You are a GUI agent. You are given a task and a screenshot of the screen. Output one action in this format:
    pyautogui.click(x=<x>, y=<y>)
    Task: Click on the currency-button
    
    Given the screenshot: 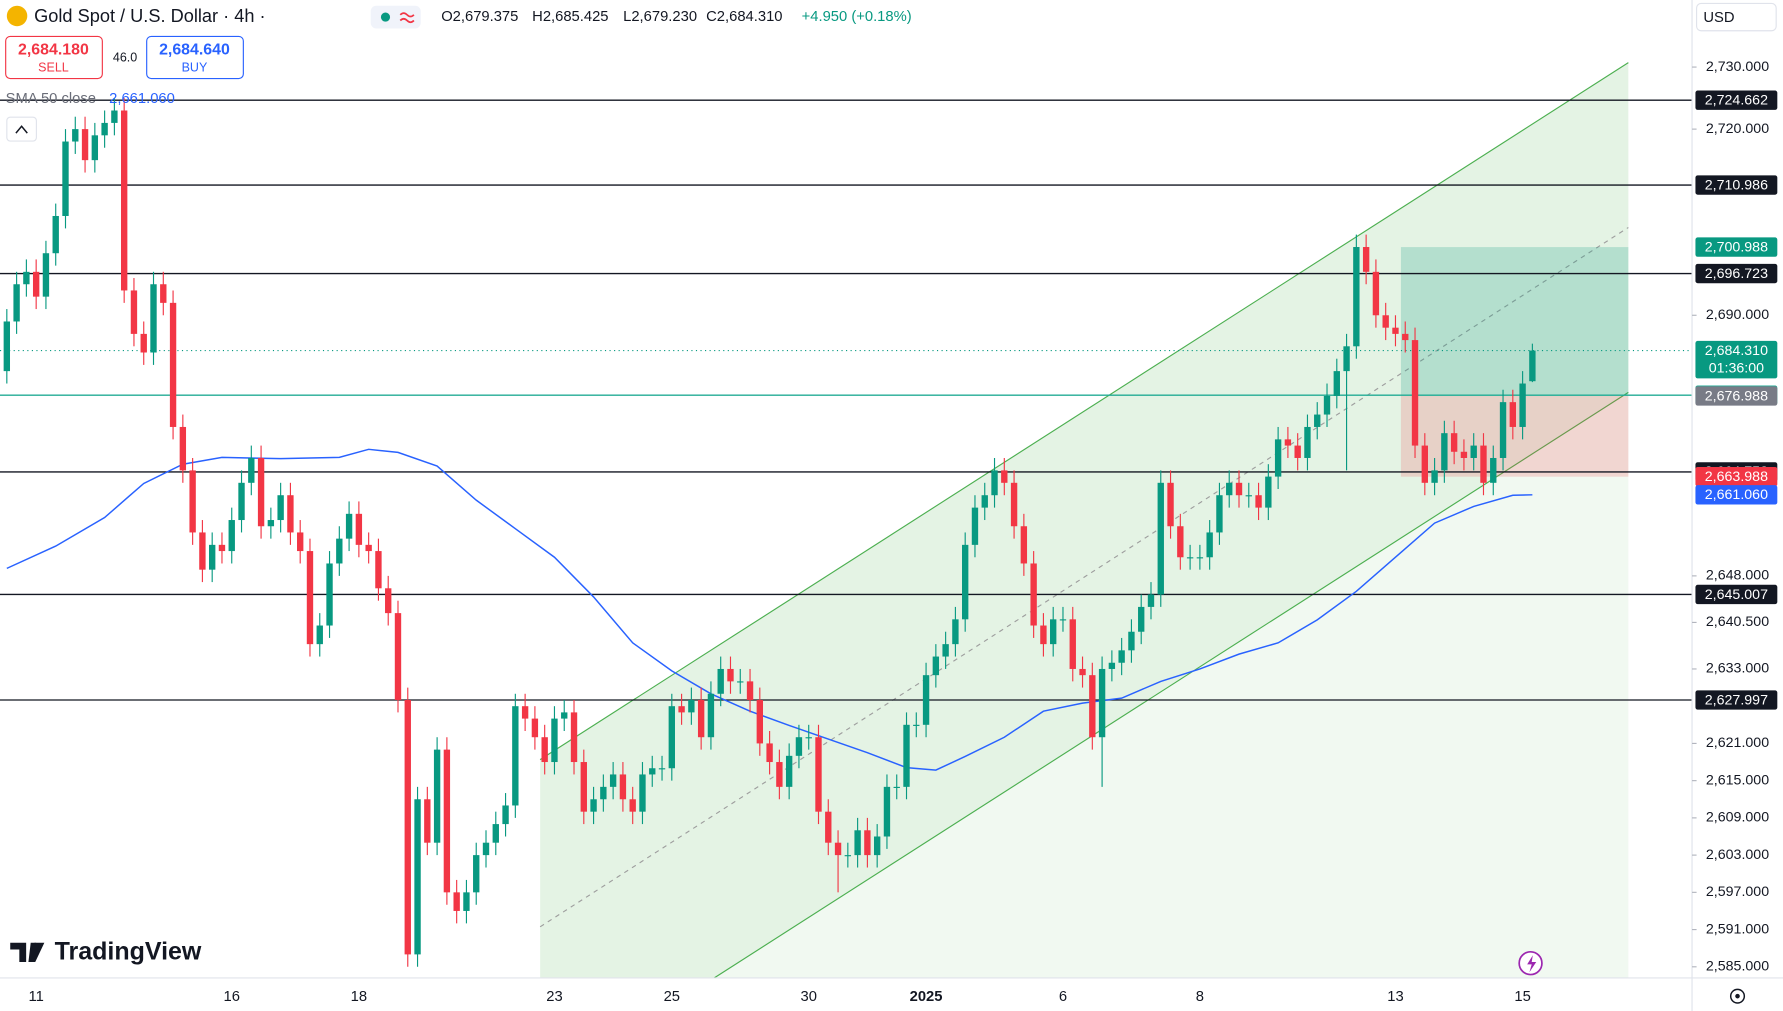 What is the action you would take?
    pyautogui.click(x=1736, y=17)
    